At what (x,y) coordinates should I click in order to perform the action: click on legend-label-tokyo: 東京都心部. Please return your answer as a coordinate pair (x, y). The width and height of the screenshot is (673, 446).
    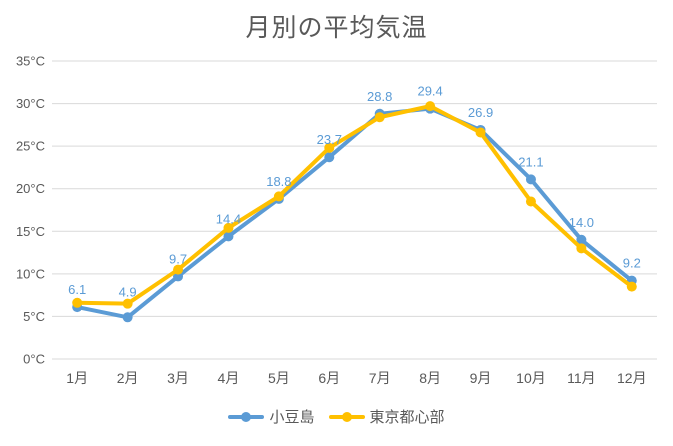
    Looking at the image, I should click on (407, 417).